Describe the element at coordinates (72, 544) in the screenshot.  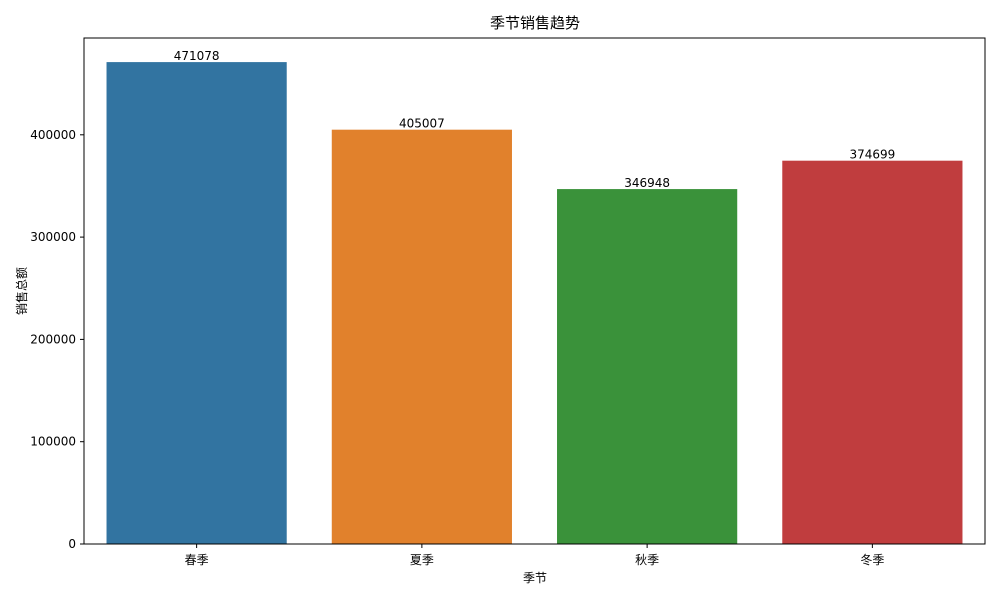
I see `y-tick-label-1: 0` at that location.